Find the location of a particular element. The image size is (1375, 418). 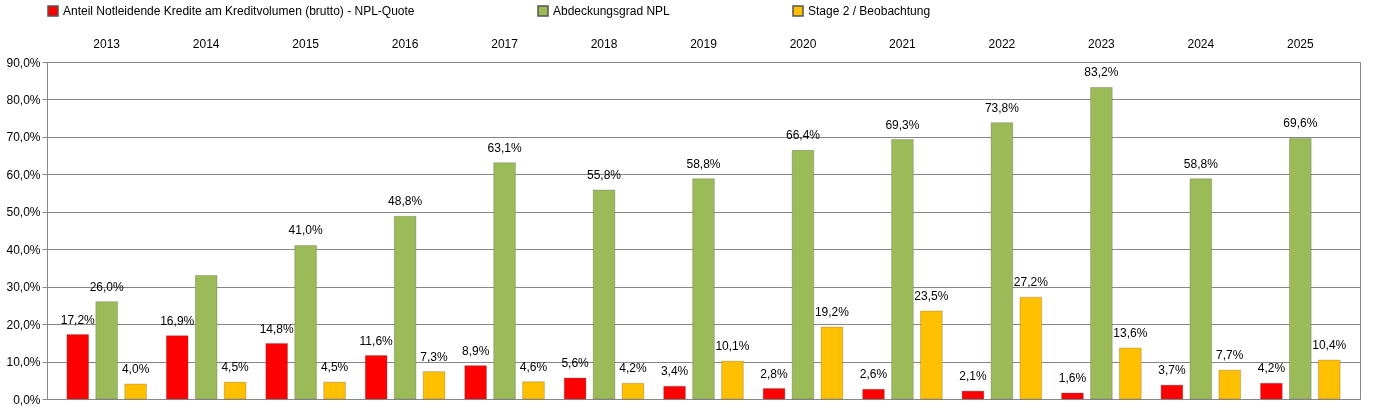

x-tick-label: 2017 is located at coordinates (505, 43).